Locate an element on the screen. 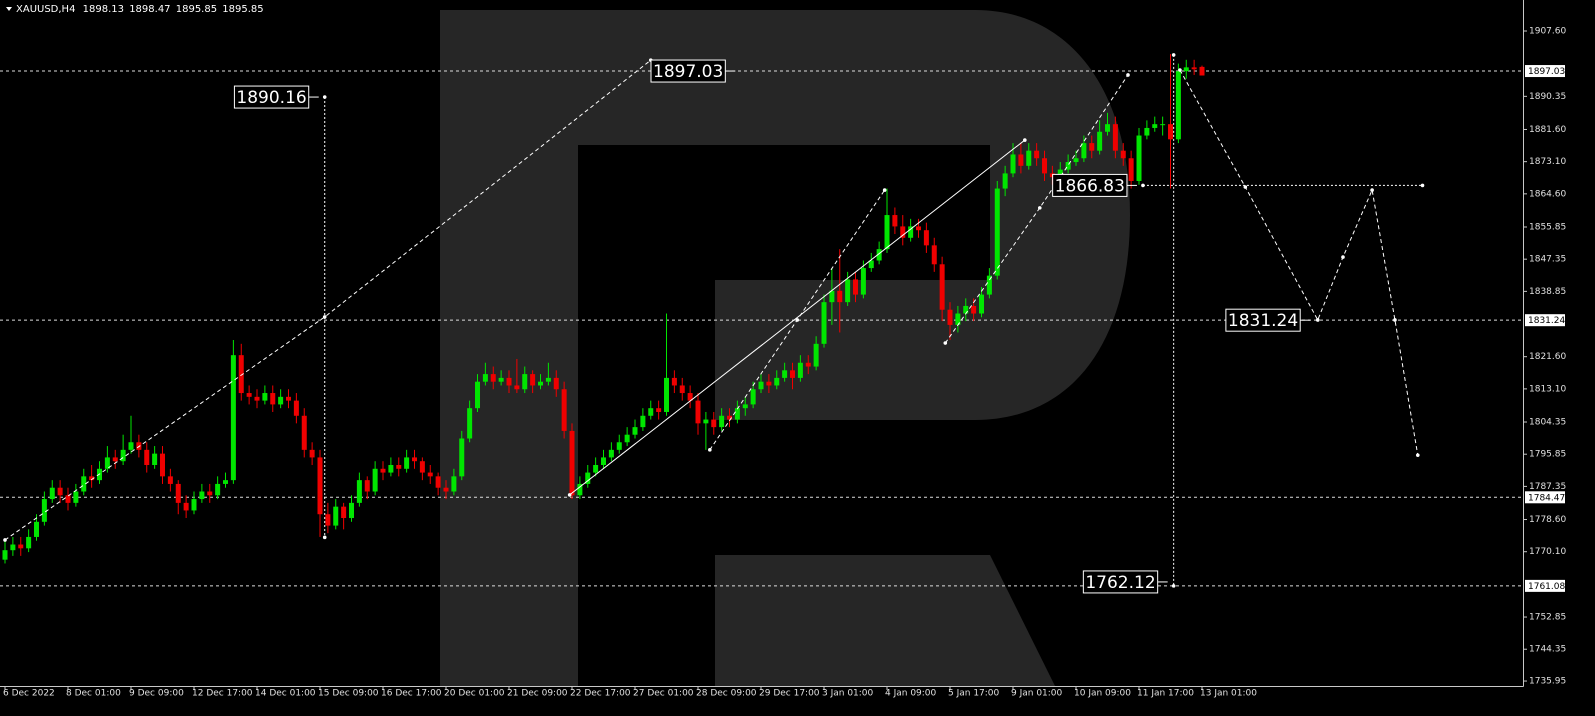 This screenshot has height=716, width=1595. x-tick-label: 16 Dec 17:00 is located at coordinates (411, 694).